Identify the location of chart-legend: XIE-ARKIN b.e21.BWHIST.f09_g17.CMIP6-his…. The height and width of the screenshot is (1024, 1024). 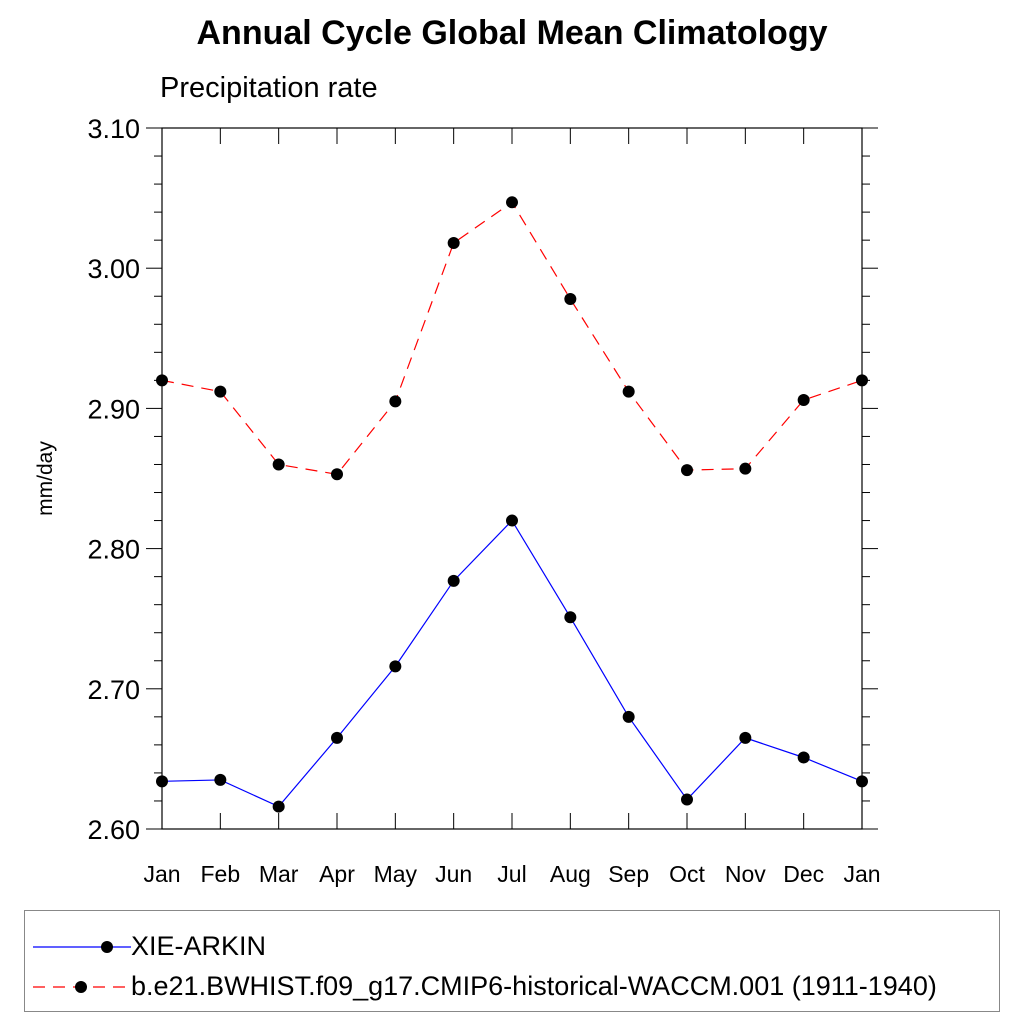
(512, 961).